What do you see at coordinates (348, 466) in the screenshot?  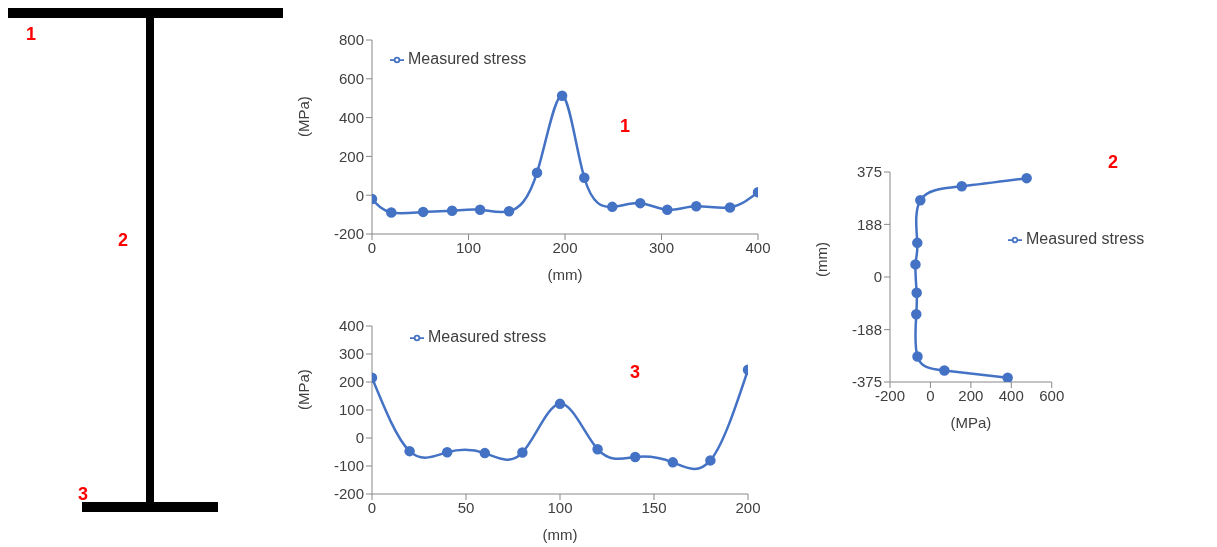 I see `y-tick-label: -100` at bounding box center [348, 466].